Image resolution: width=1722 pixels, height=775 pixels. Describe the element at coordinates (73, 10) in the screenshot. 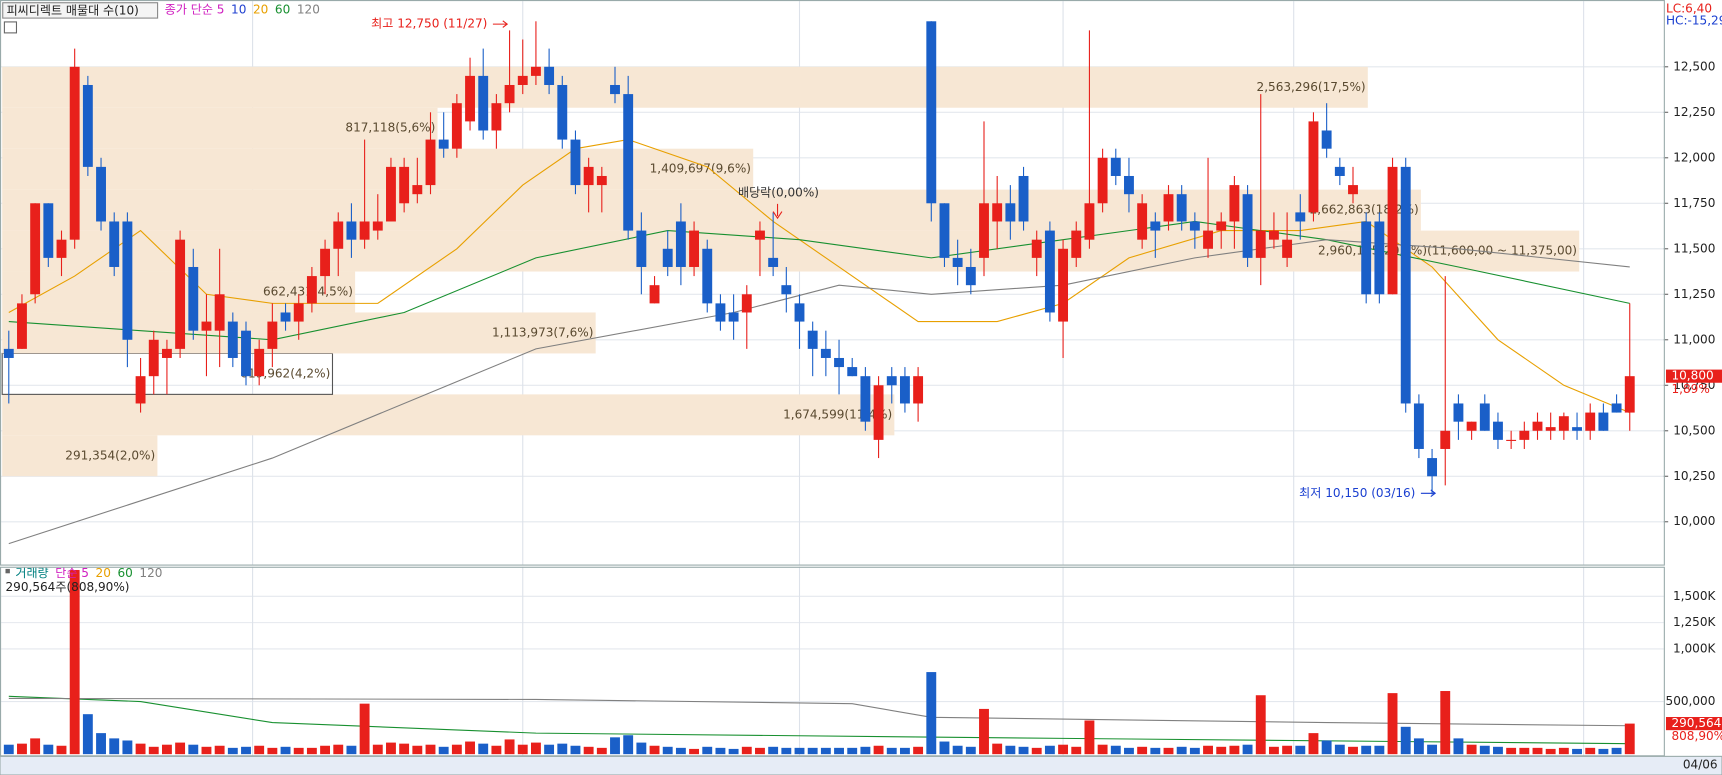

I see `chart-title: 피씨디렉트 매물대 수(10)` at that location.